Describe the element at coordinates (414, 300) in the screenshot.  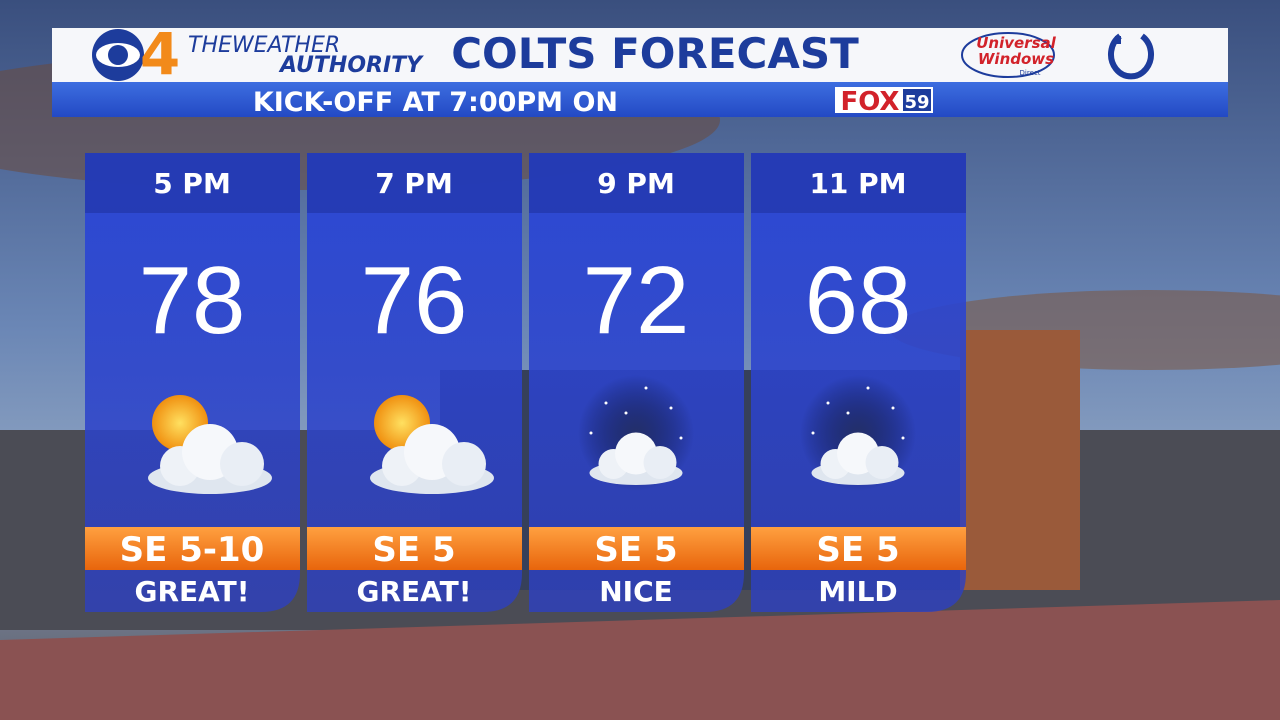
I see `card-temp: 76` at that location.